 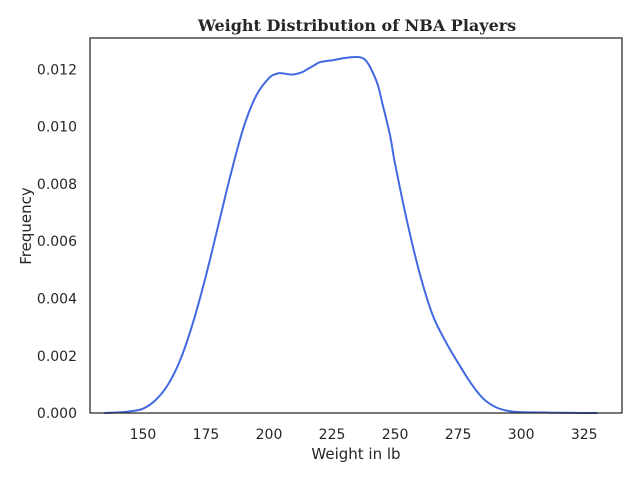 What do you see at coordinates (355, 454) in the screenshot?
I see `x-axis-label: Weight in lb` at bounding box center [355, 454].